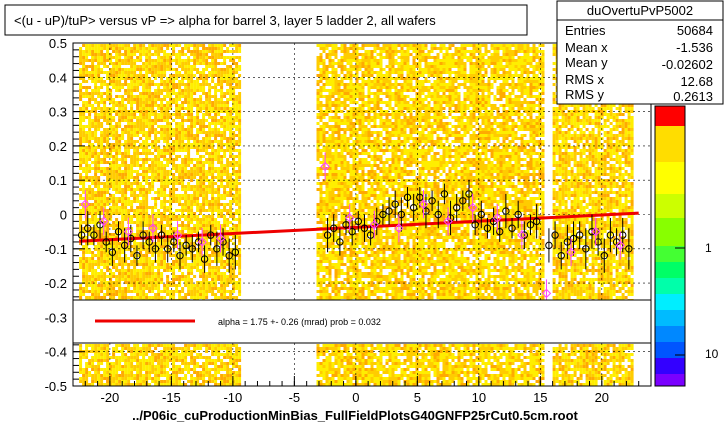 The height and width of the screenshot is (434, 725). I want to click on color-palette, so click(670, 246).